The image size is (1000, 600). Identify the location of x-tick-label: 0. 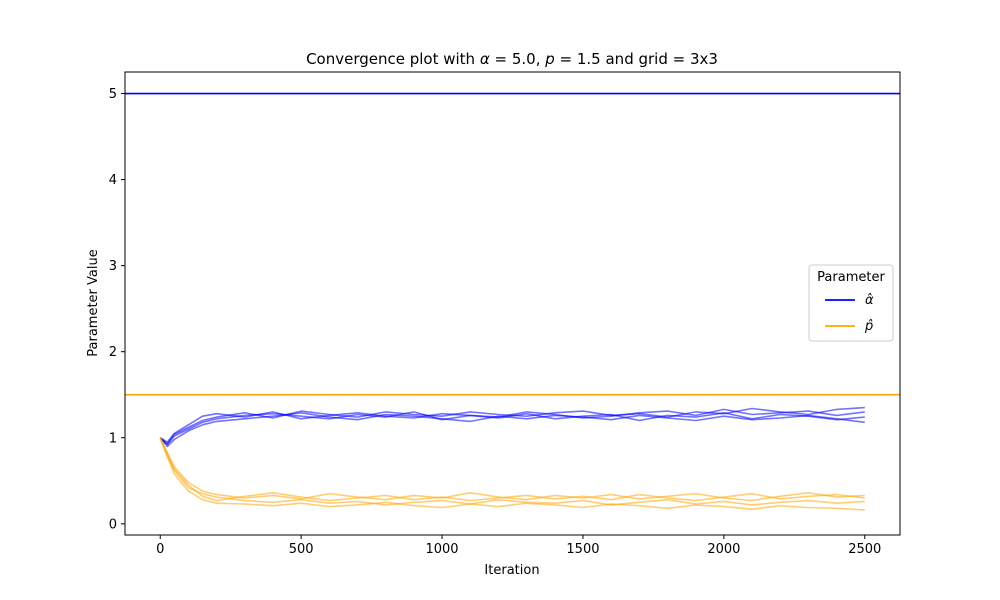
(160, 549).